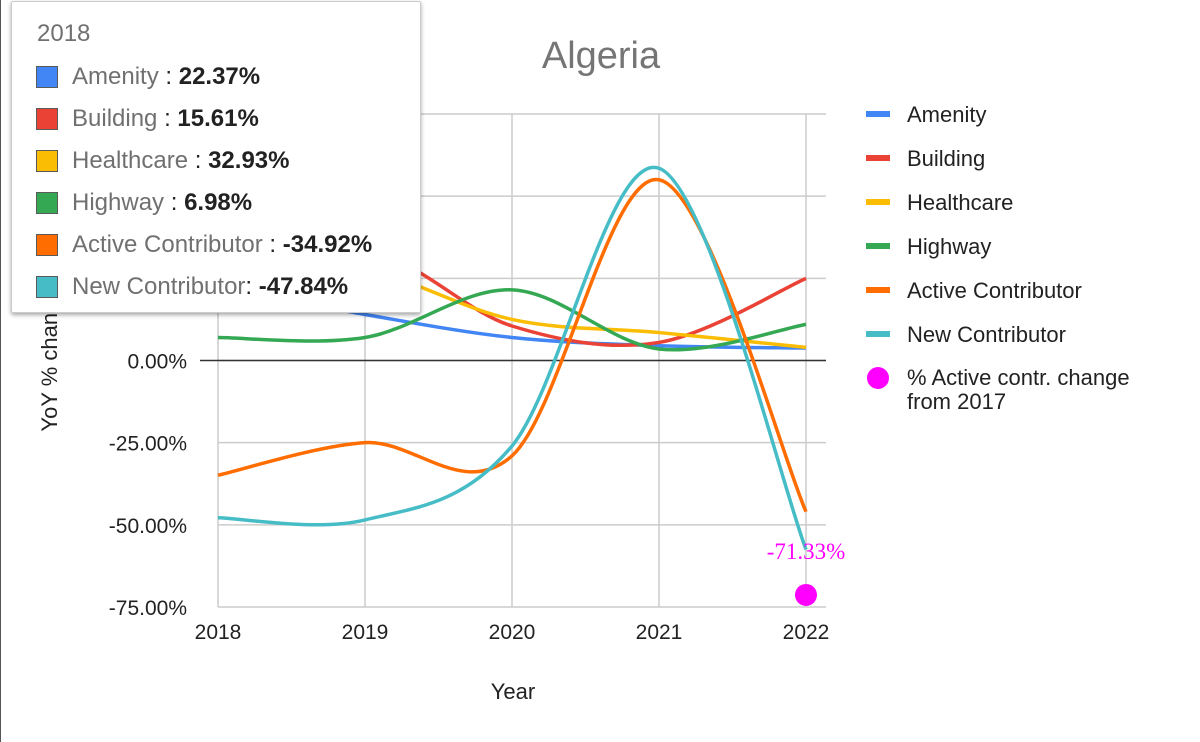 The image size is (1200, 742). Describe the element at coordinates (806, 632) in the screenshot. I see `x-tick-label: 2022` at that location.